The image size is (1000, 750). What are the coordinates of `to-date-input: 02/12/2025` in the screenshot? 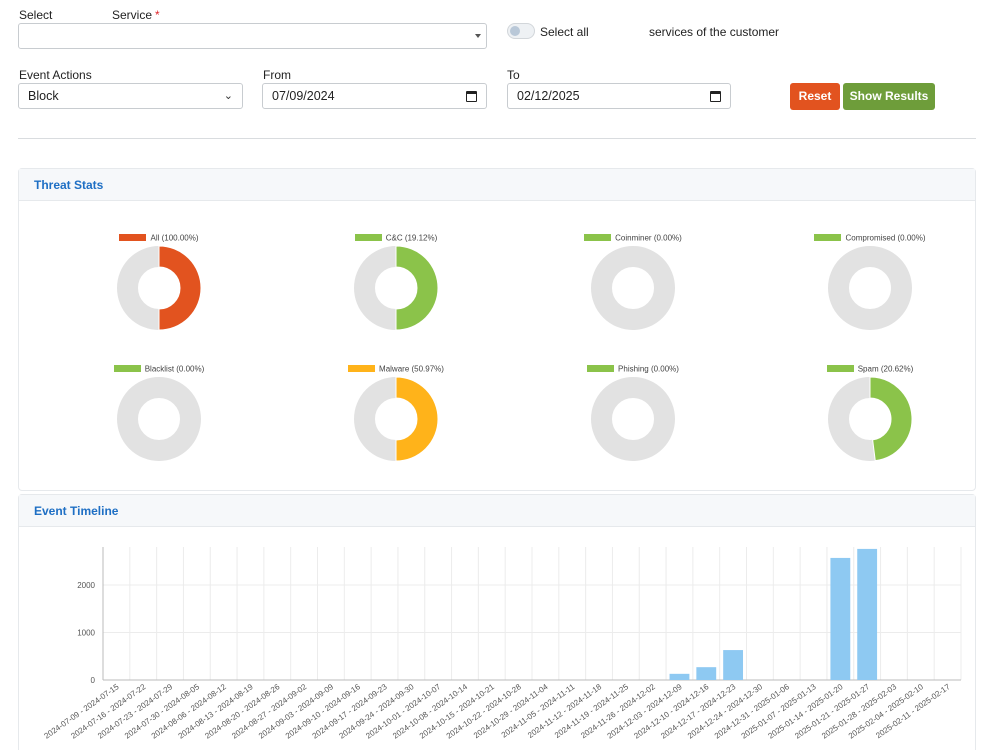 It's located at (619, 96).